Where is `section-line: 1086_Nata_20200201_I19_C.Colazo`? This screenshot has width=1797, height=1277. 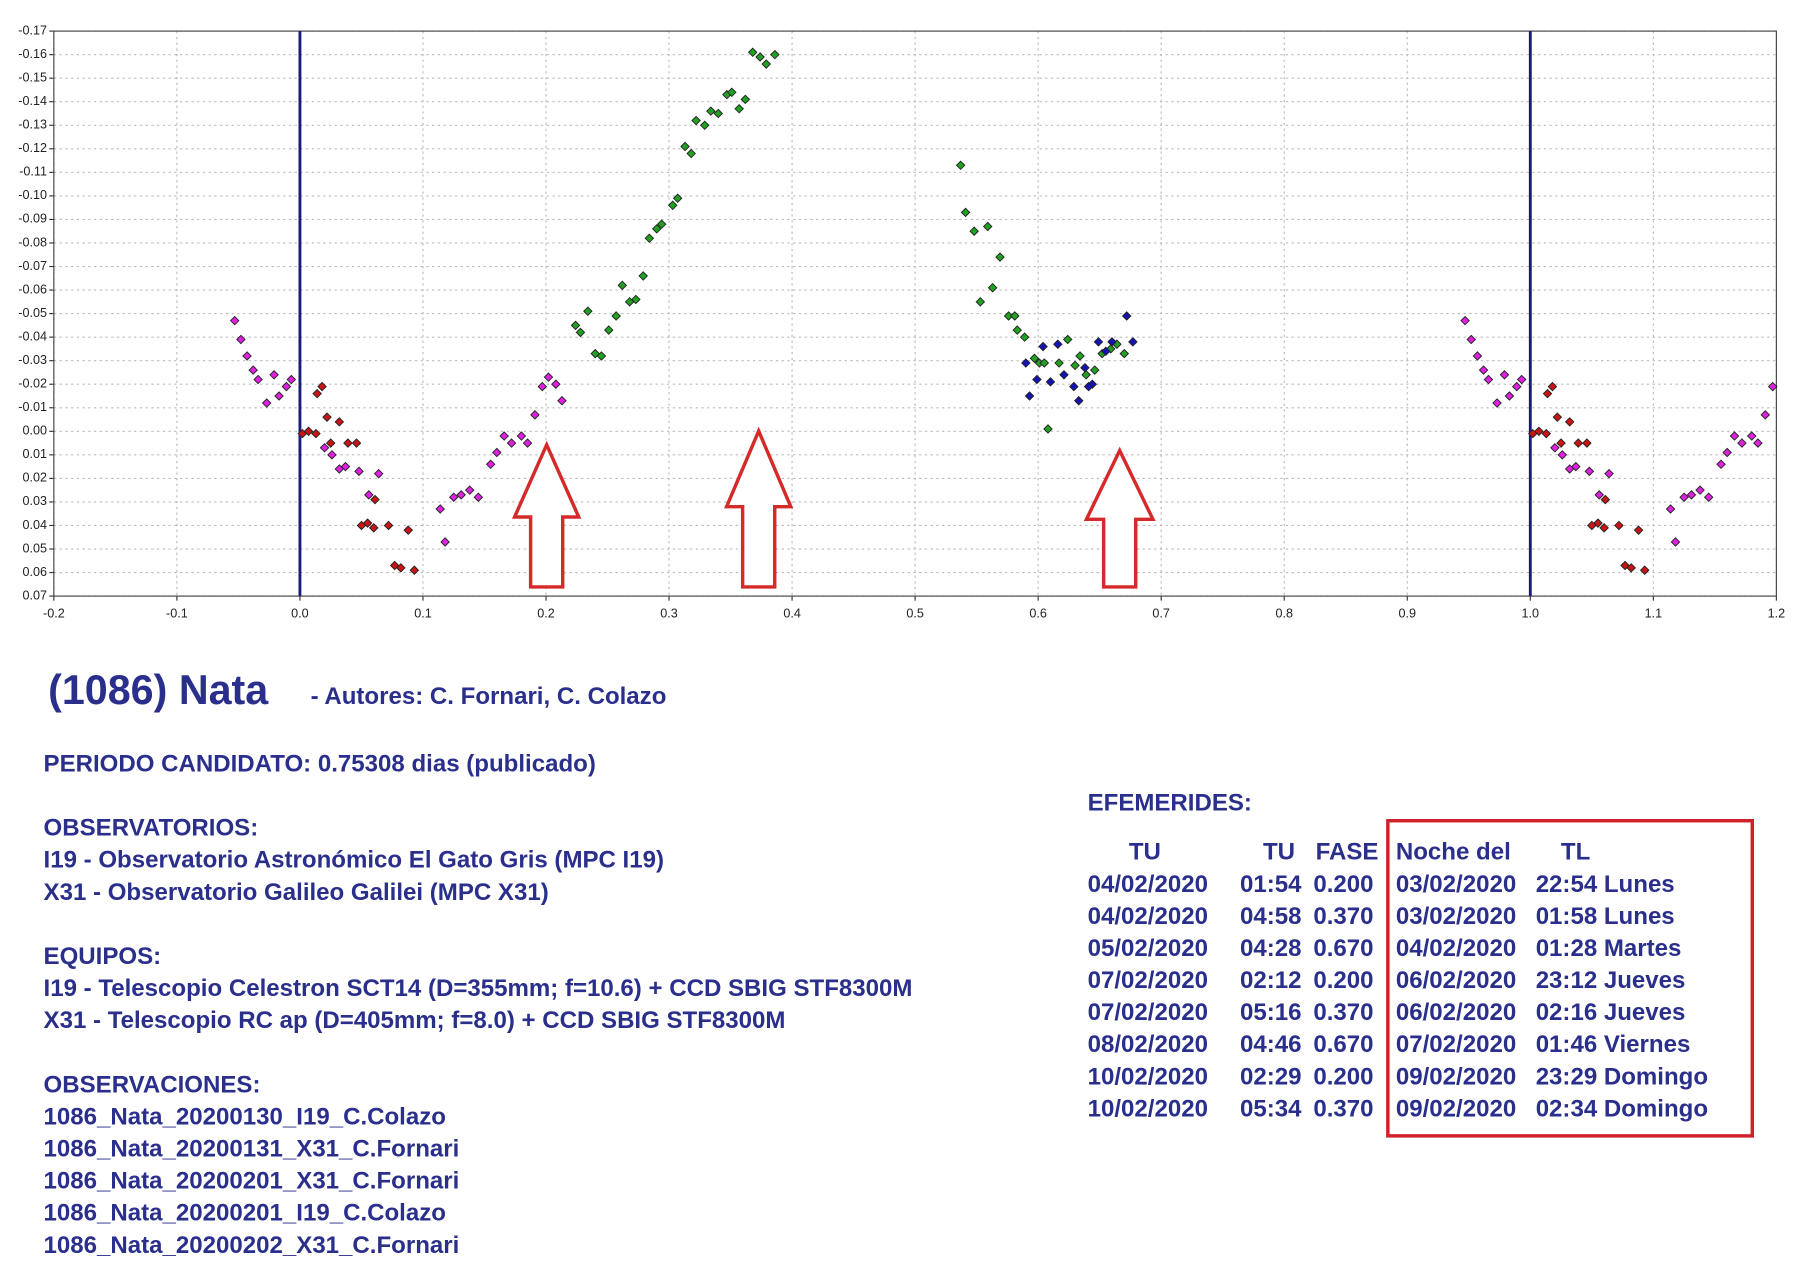
section-line: 1086_Nata_20200201_I19_C.Colazo is located at coordinates (245, 1213).